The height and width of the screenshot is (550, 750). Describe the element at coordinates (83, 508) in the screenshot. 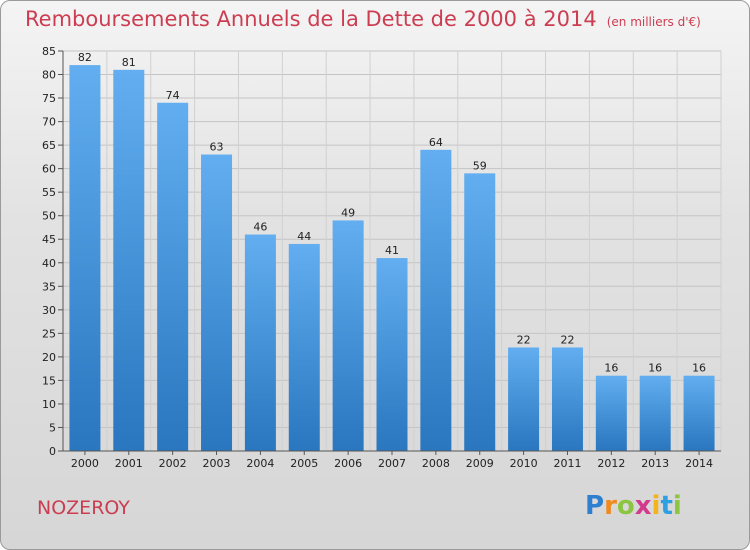

I see `town-name: NOZEROY` at that location.